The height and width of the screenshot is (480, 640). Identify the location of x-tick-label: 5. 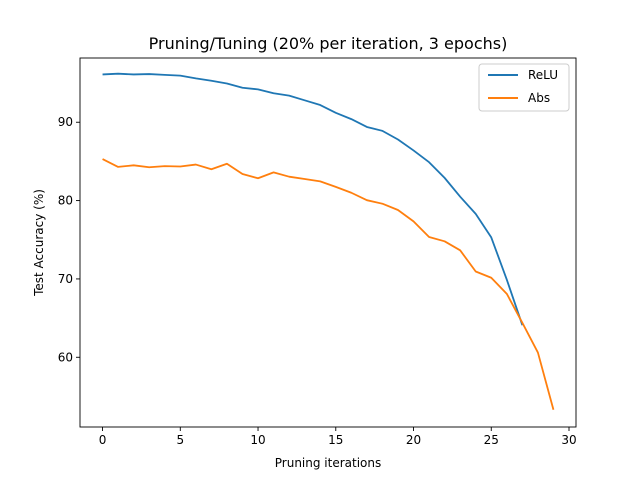
(180, 440).